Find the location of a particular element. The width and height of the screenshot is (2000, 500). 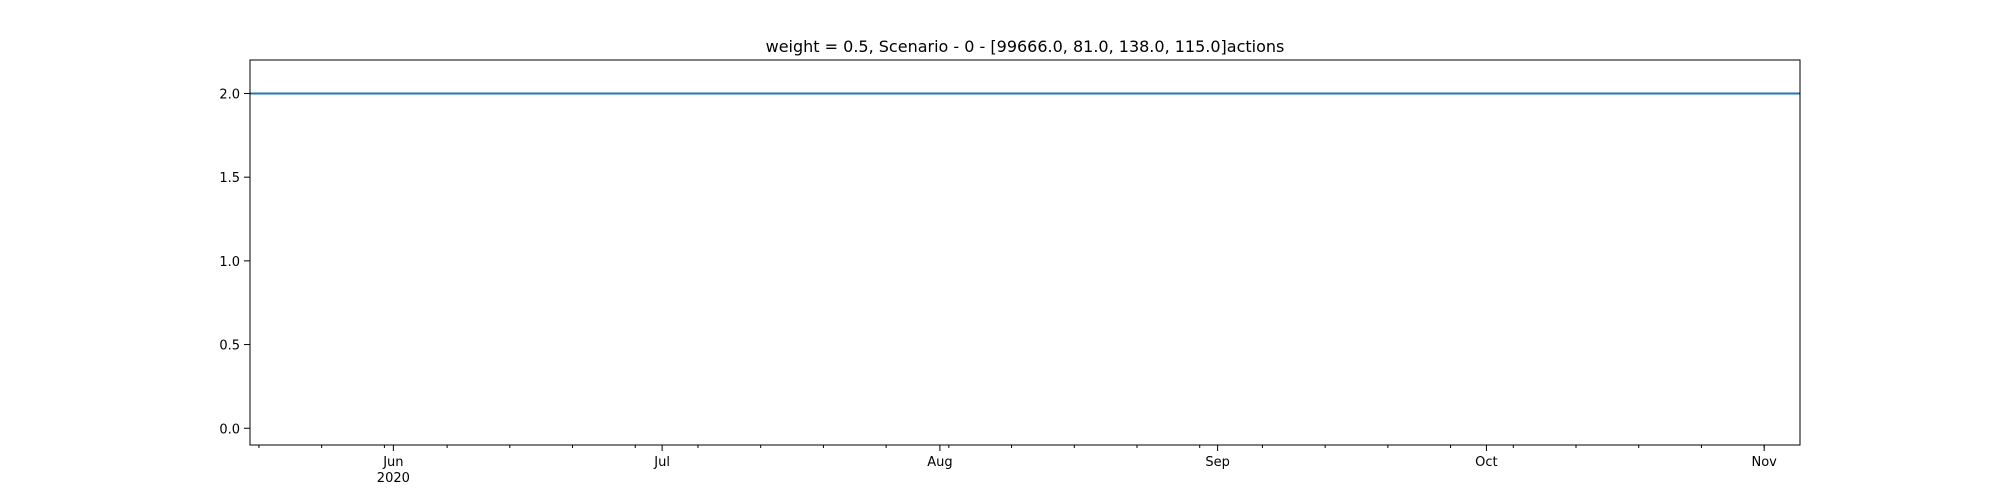

x-tick-sublabel-0: 2020 is located at coordinates (393, 478).